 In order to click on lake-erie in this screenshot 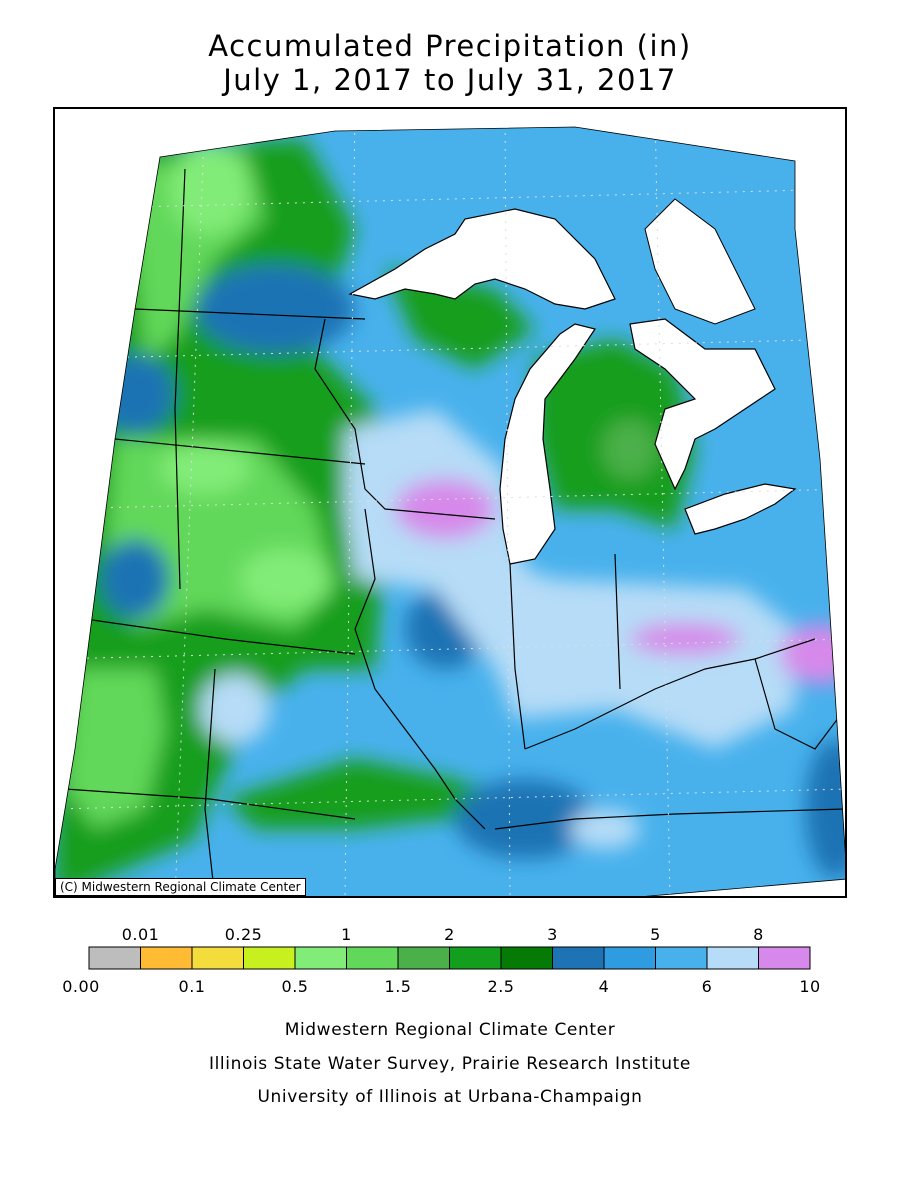, I will do `click(740, 509)`.